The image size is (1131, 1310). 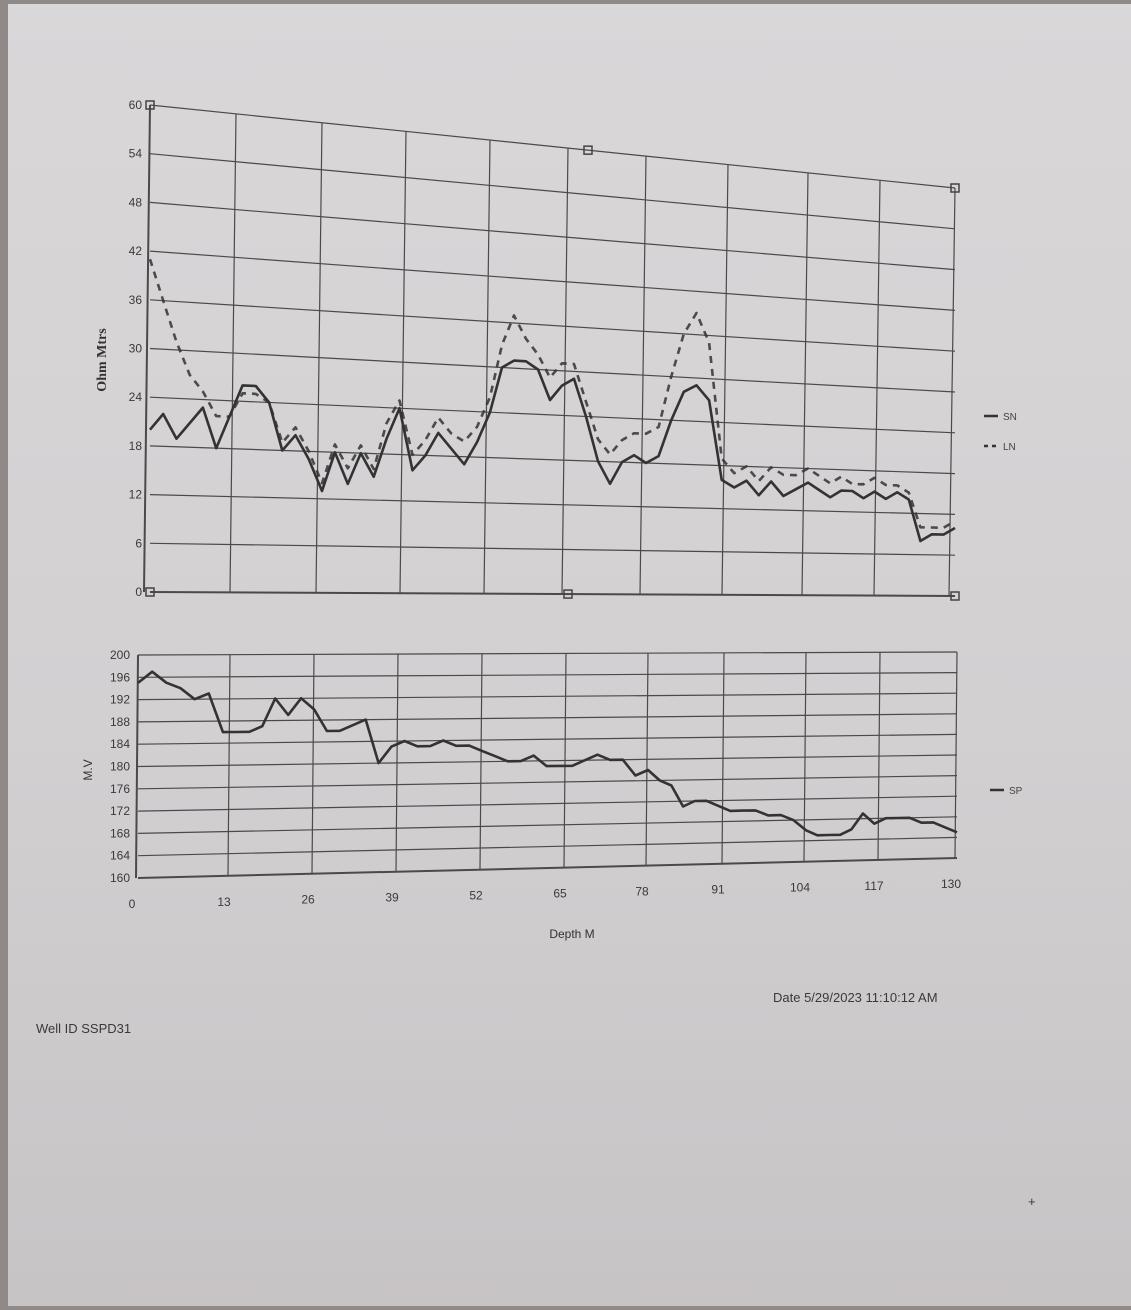 What do you see at coordinates (560, 894) in the screenshot?
I see `x-tick-label: 65` at bounding box center [560, 894].